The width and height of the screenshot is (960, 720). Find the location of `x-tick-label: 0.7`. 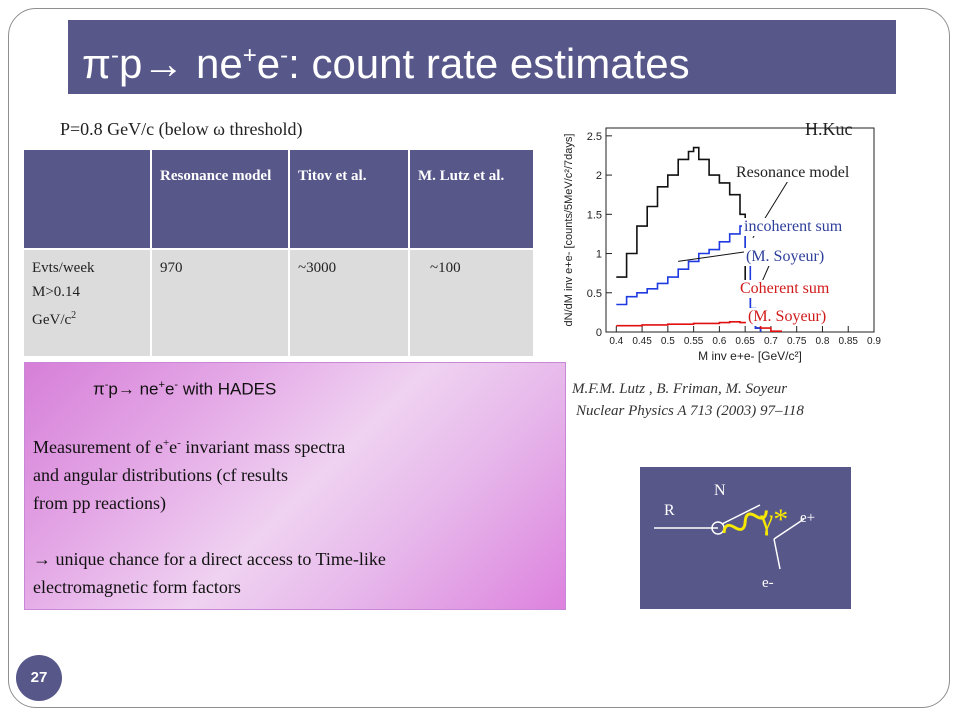

x-tick-label: 0.7 is located at coordinates (771, 341).